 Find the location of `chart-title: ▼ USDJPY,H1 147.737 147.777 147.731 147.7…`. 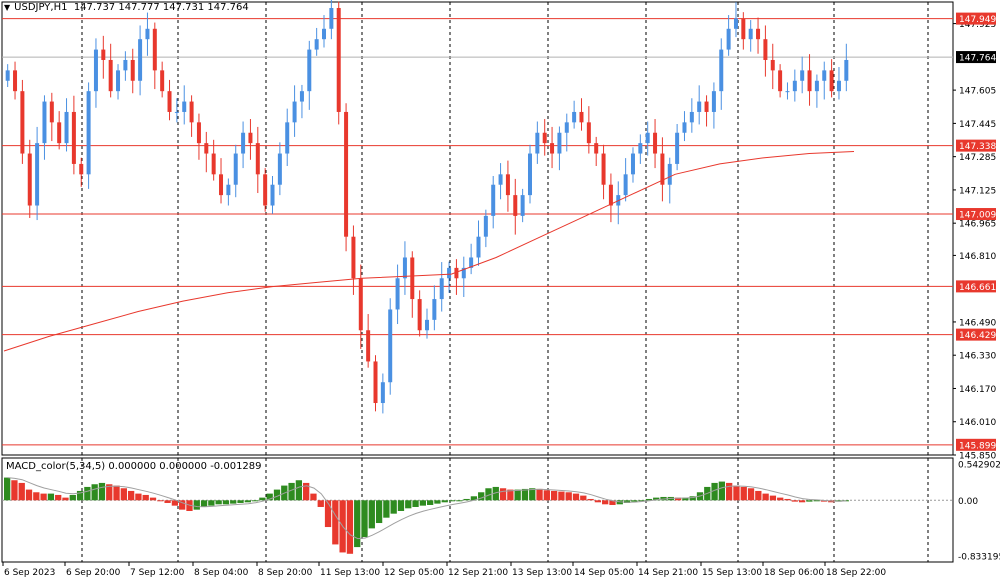

chart-title: ▼ USDJPY,H1 147.737 147.777 147.731 147.7… is located at coordinates (126, 7).